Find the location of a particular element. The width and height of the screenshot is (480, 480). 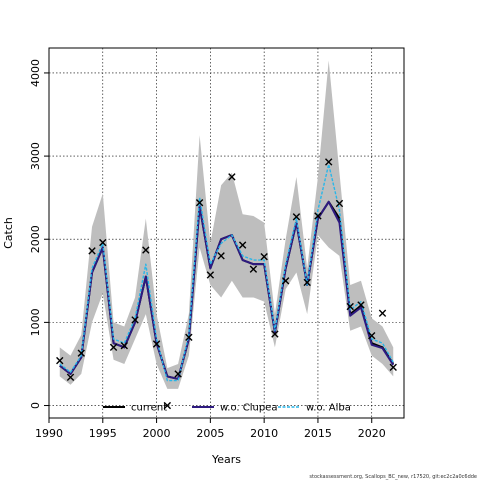

x-tick-label: 1990 is located at coordinates (49, 433).